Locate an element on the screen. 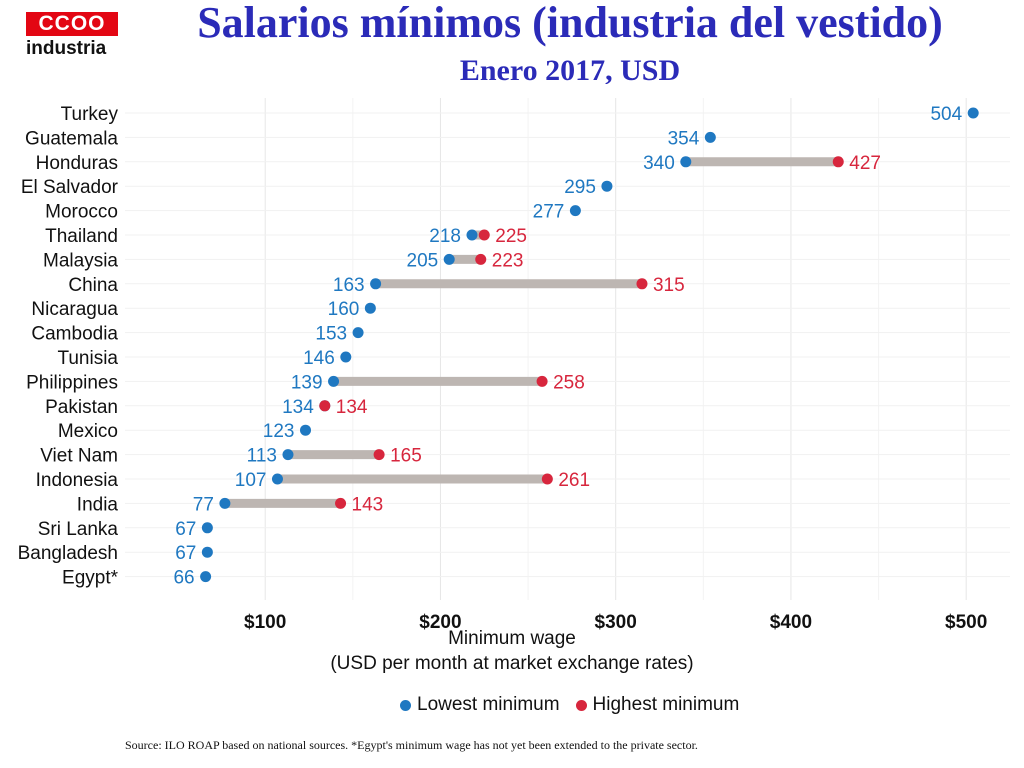 The height and width of the screenshot is (768, 1024). lowest-value-label: 153 is located at coordinates (331, 334).